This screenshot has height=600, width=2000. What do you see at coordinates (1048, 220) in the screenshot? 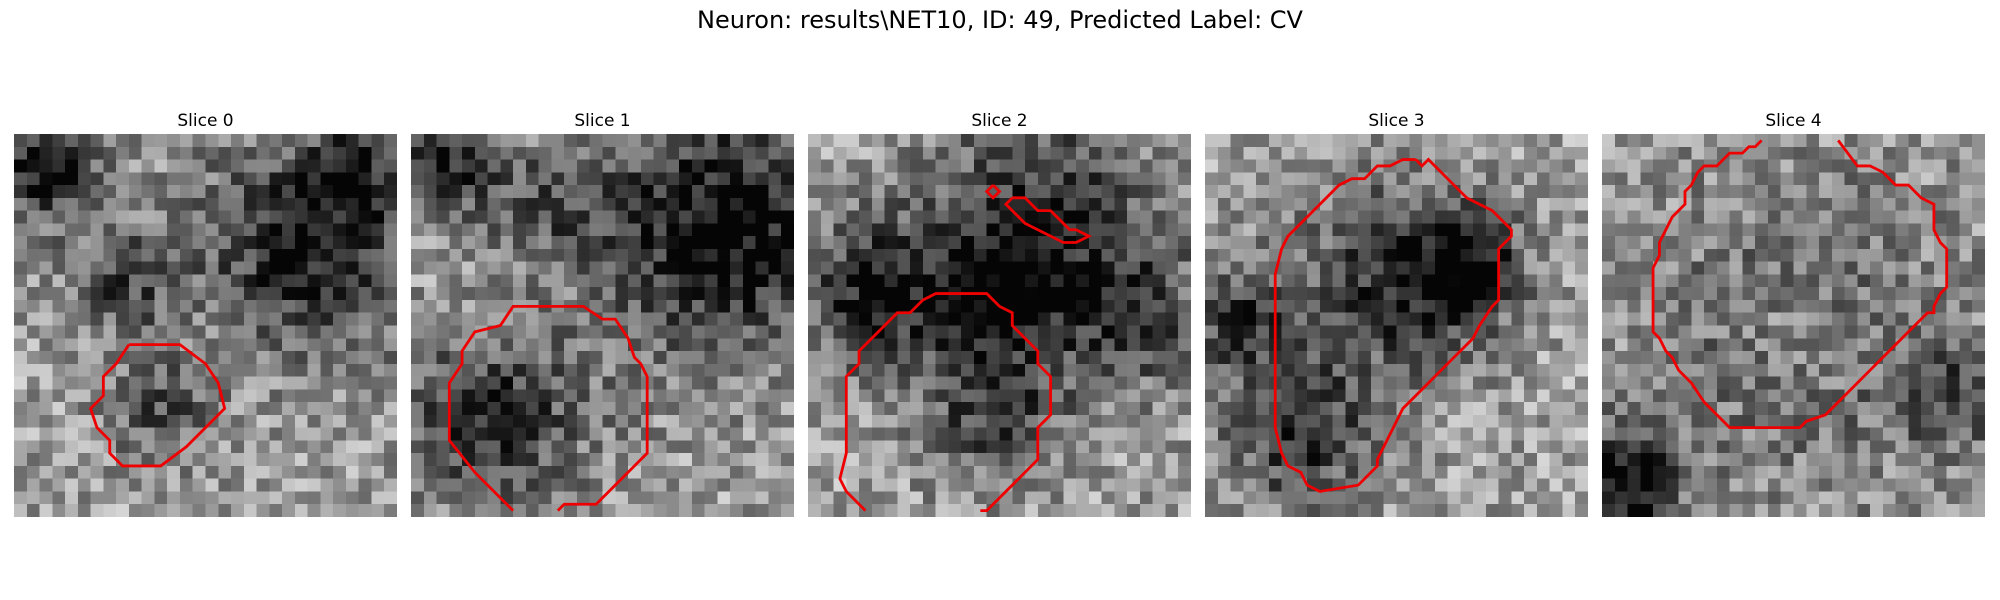
I see `roi-contour-2b` at bounding box center [1048, 220].